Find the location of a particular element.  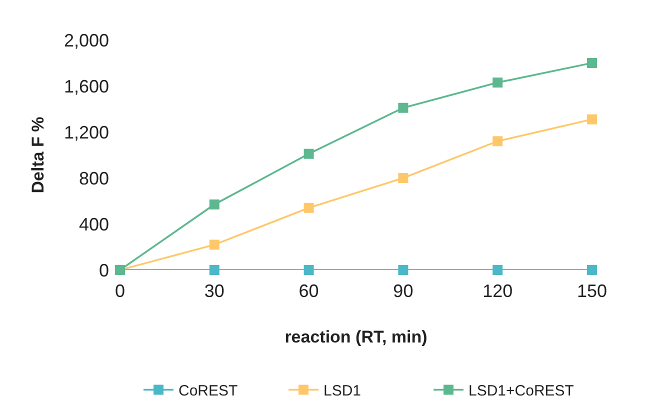

x-tick-label: 30 is located at coordinates (214, 291).